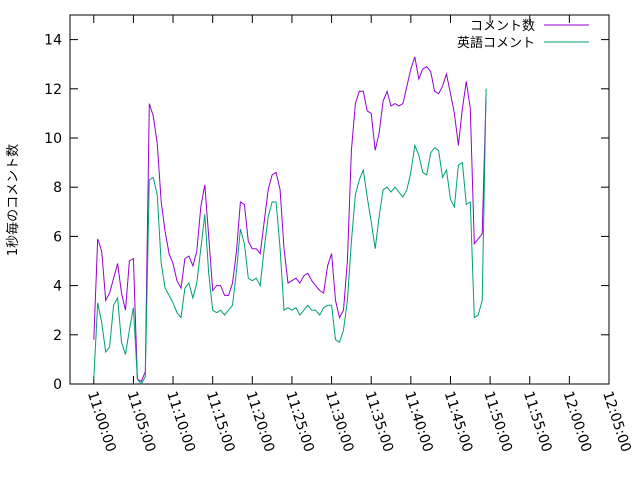  I want to click on y-tick-label: 8, so click(57, 188).